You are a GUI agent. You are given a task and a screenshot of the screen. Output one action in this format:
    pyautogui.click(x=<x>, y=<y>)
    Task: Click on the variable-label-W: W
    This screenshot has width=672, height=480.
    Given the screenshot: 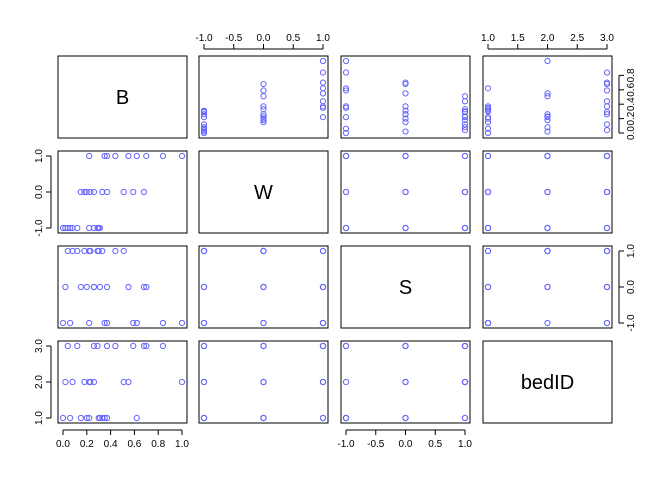 What is the action you would take?
    pyautogui.click(x=263, y=193)
    